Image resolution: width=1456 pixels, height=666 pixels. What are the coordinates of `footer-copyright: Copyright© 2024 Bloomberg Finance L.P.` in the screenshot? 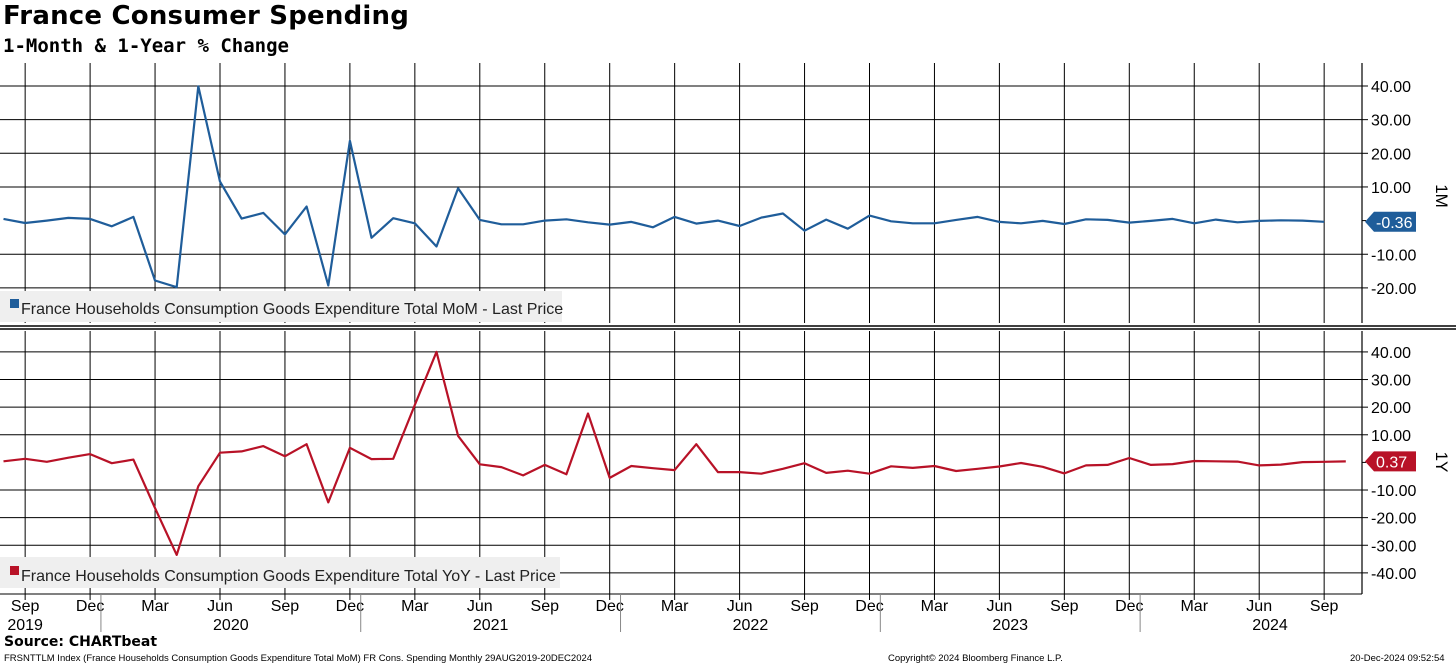 It's located at (975, 658).